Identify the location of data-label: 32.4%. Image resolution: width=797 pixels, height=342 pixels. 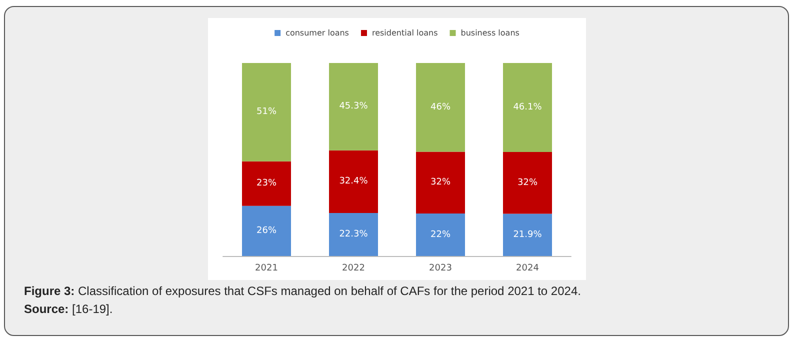
(353, 181).